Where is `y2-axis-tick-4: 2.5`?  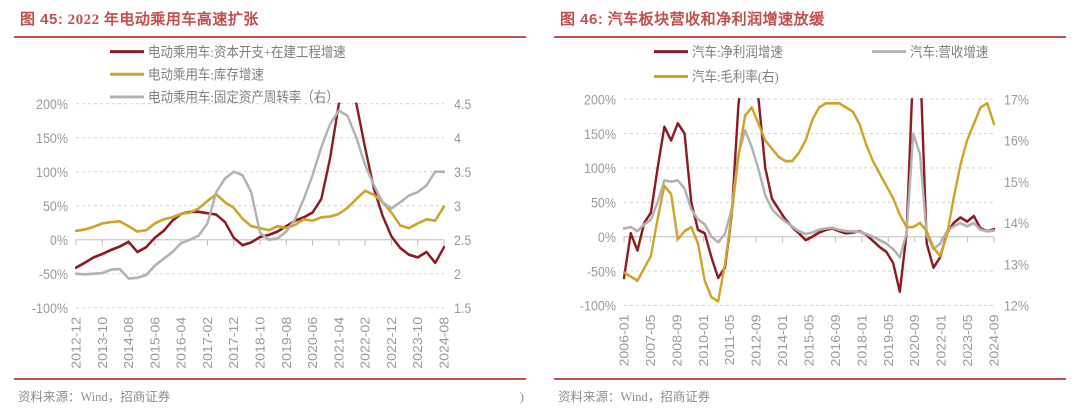
y2-axis-tick-4: 2.5 is located at coordinates (462, 240).